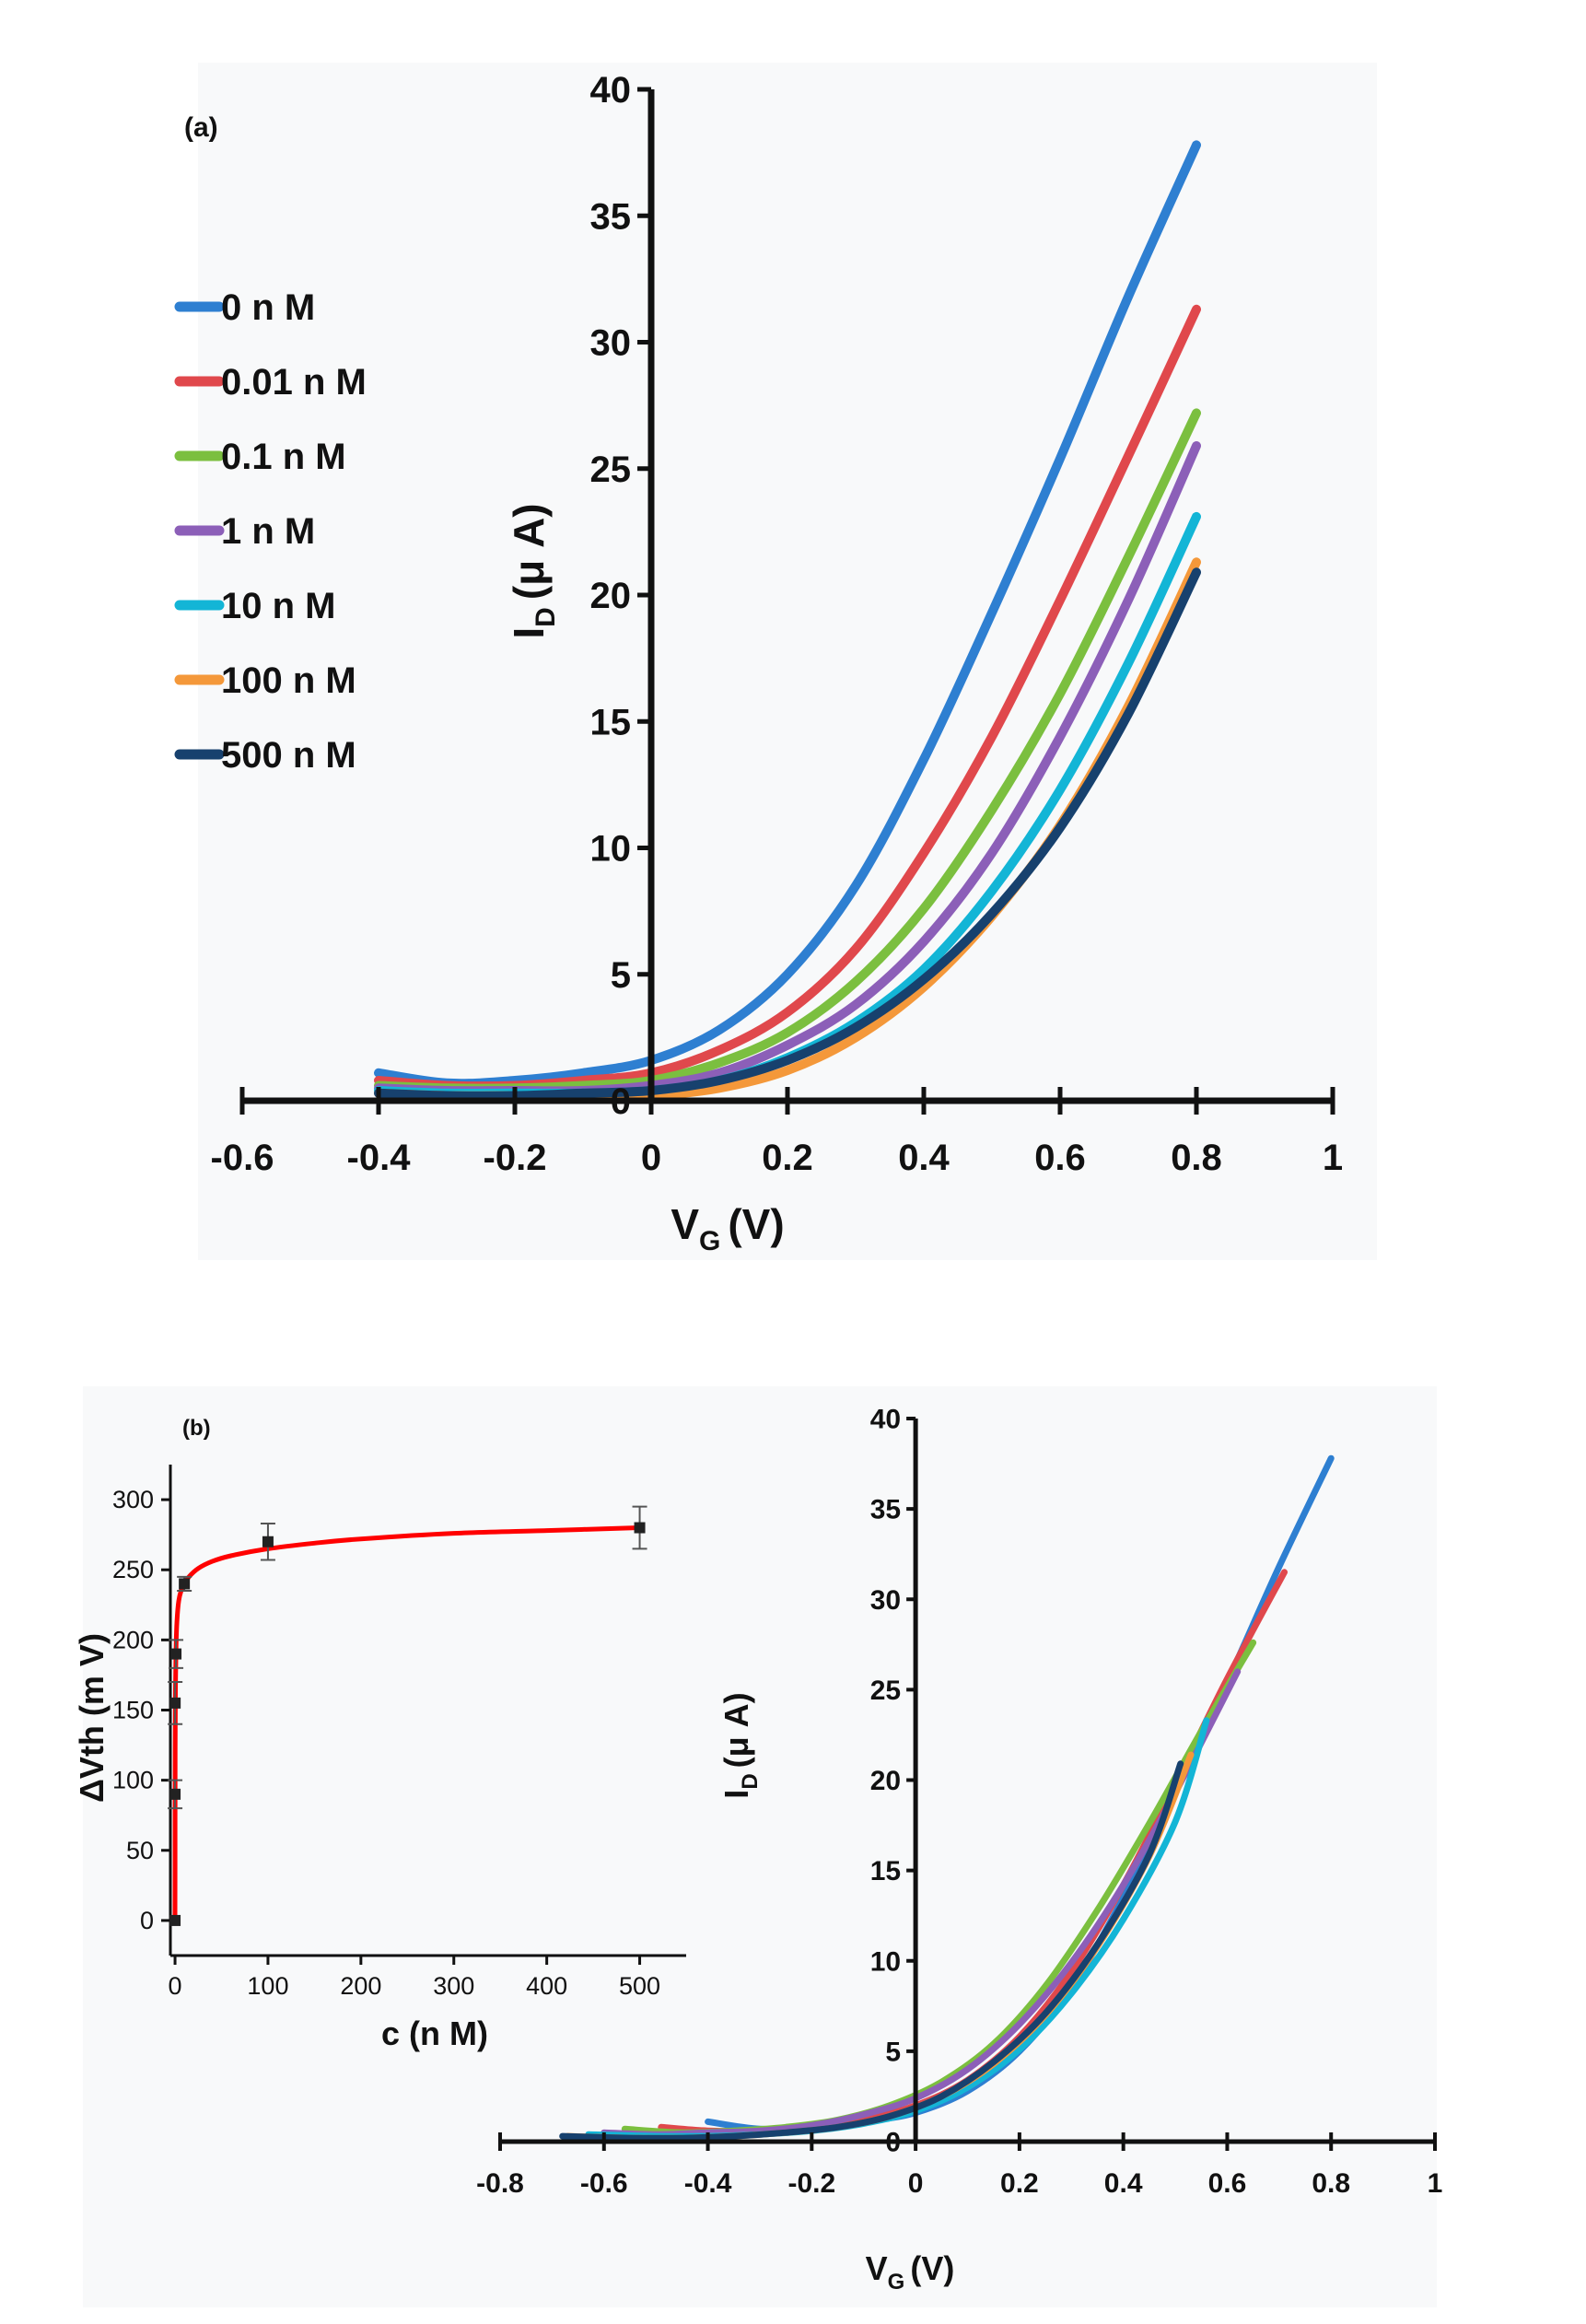  I want to click on x-axis-label-b-unit: (V), so click(932, 2268).